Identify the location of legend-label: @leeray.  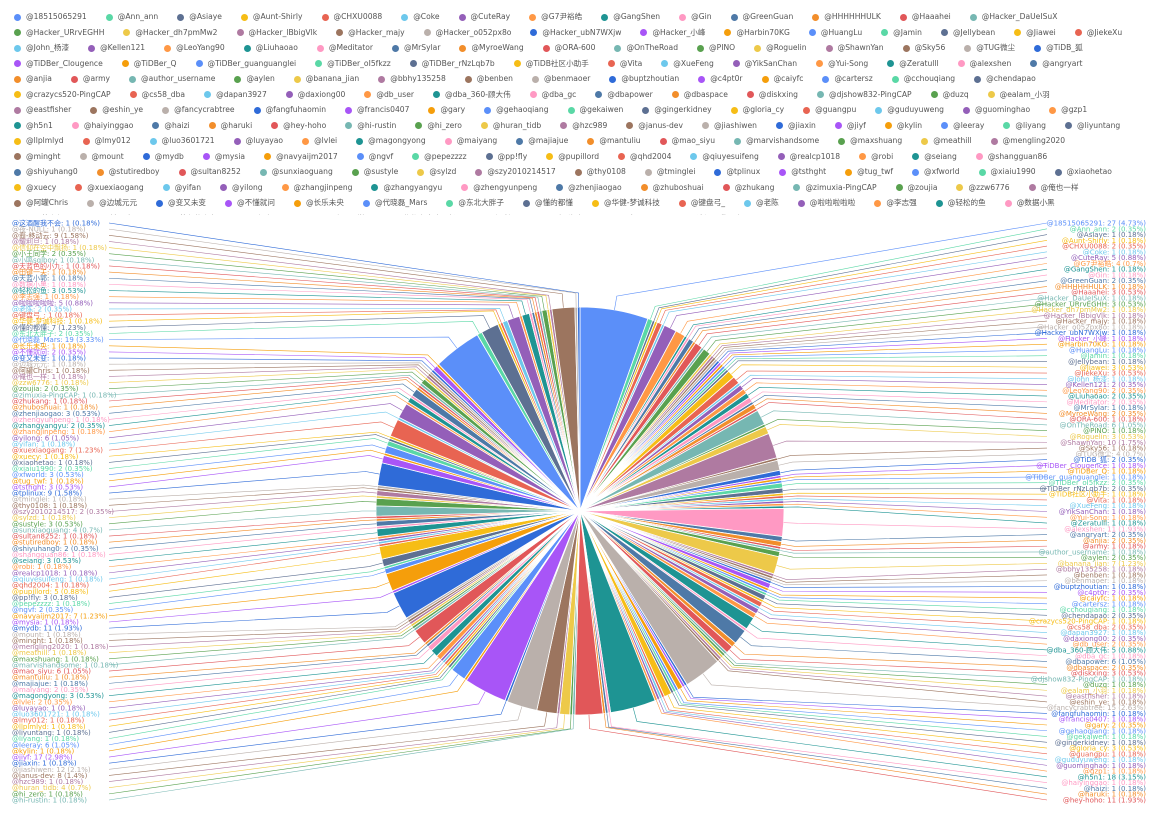
(969, 125).